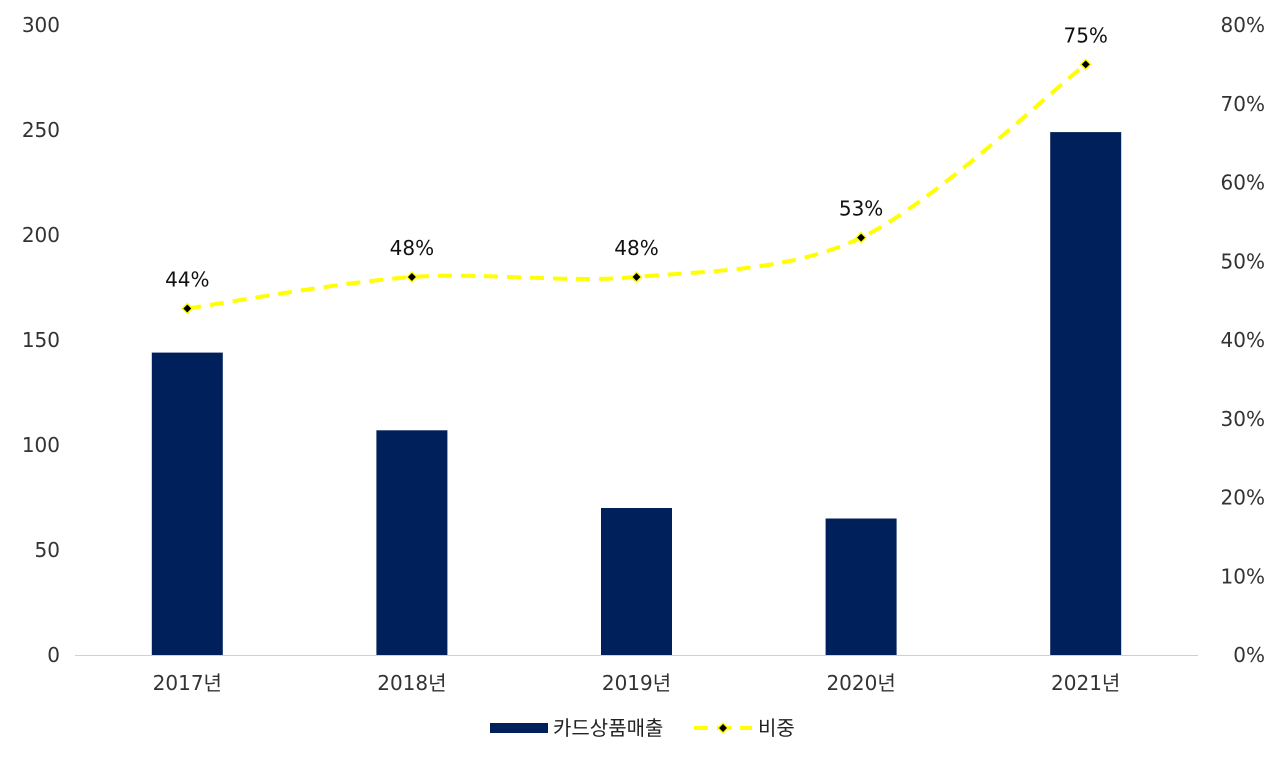 Image resolution: width=1280 pixels, height=761 pixels. Describe the element at coordinates (519, 728) in the screenshot. I see `legend-swatch-bar` at that location.